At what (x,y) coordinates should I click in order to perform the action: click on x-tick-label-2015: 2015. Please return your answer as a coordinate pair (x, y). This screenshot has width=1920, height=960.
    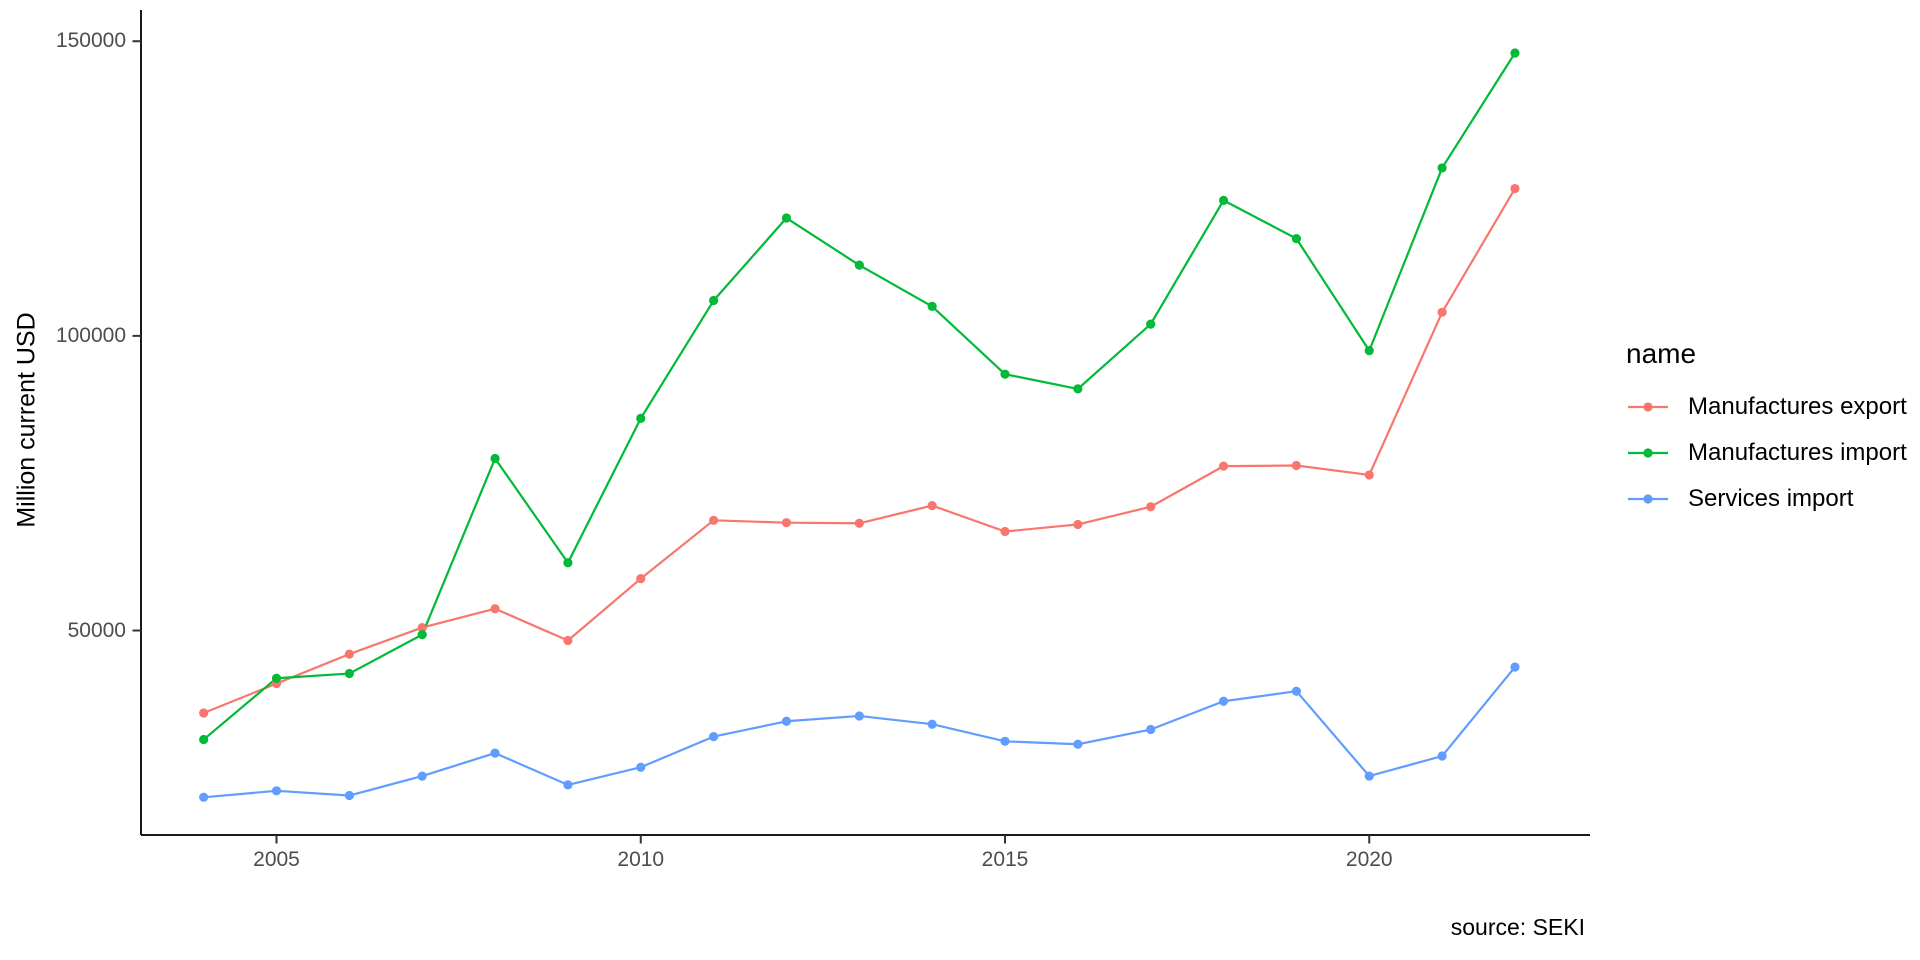
    Looking at the image, I should click on (1005, 859).